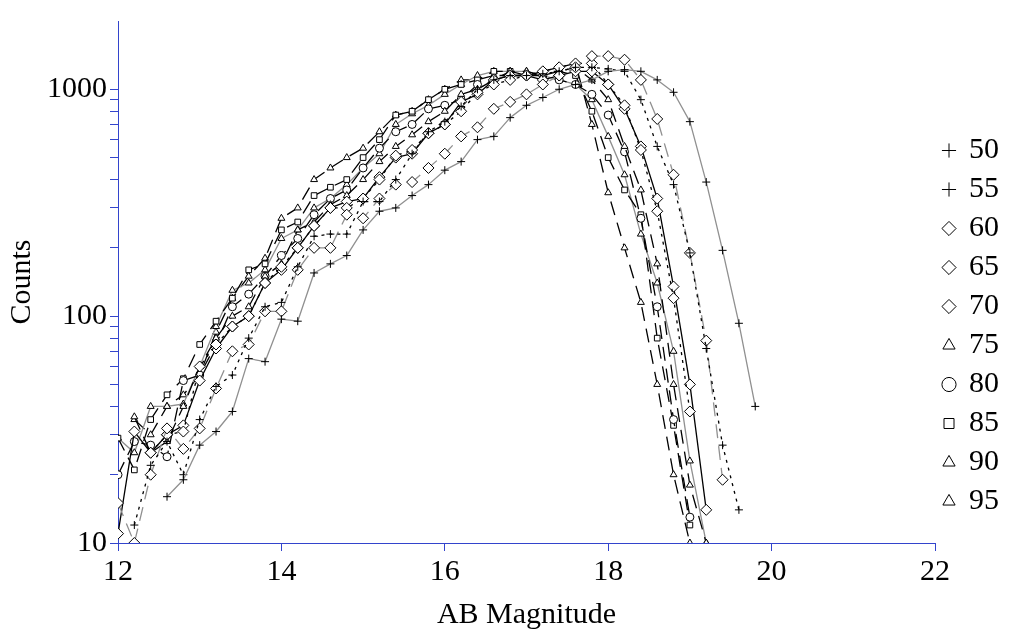 The image size is (1029, 637). I want to click on legend-label: 85, so click(984, 421).